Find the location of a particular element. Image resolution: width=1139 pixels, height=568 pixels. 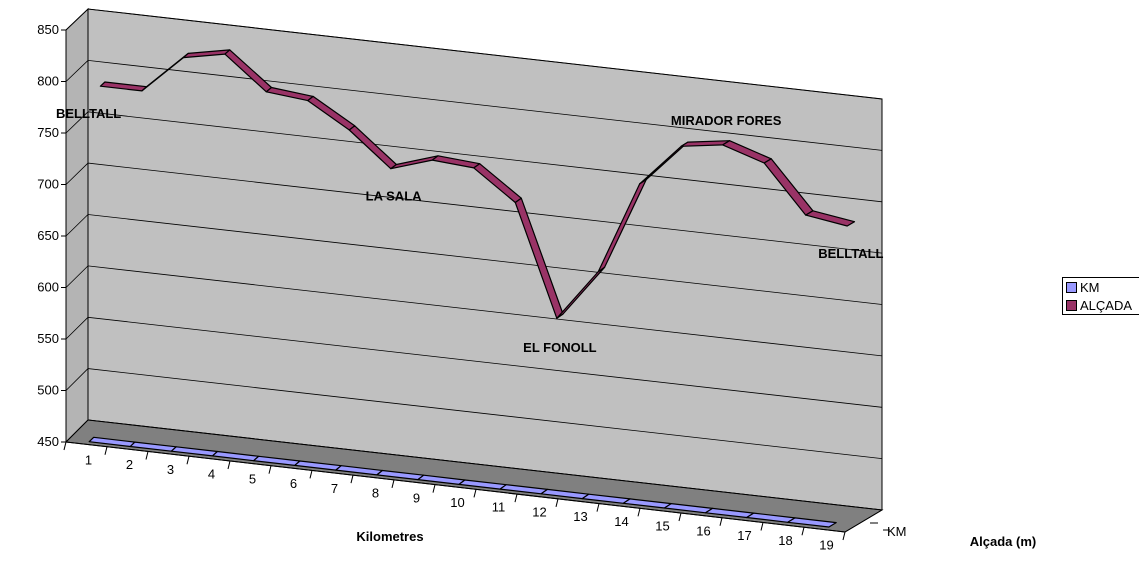

y-tick-label: 700 is located at coordinates (48, 184).